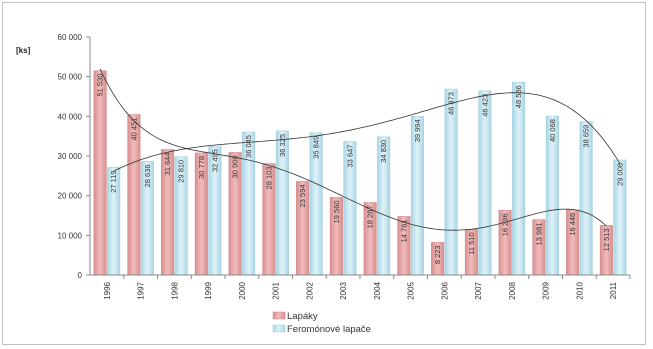 The image size is (653, 349). Describe the element at coordinates (147, 175) in the screenshot. I see `data-label: 28 636` at that location.